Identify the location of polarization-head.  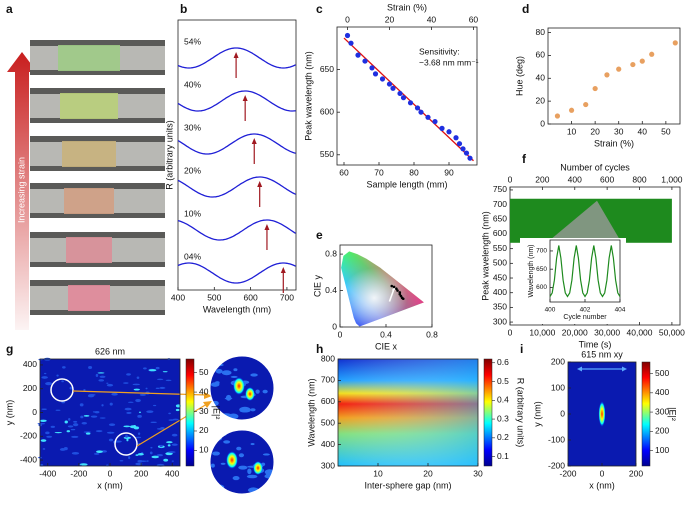
(579, 369).